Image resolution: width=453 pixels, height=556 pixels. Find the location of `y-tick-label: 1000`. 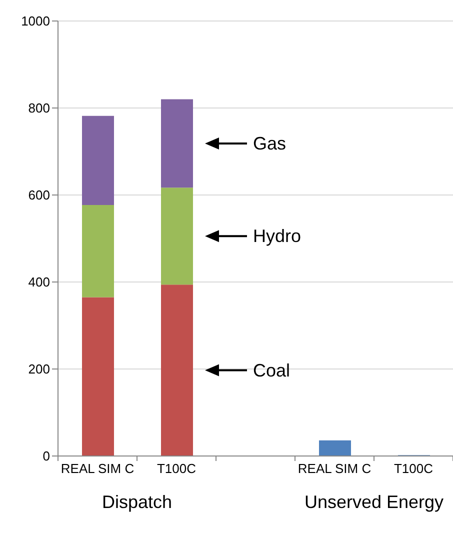

y-tick-label: 1000 is located at coordinates (35, 21).